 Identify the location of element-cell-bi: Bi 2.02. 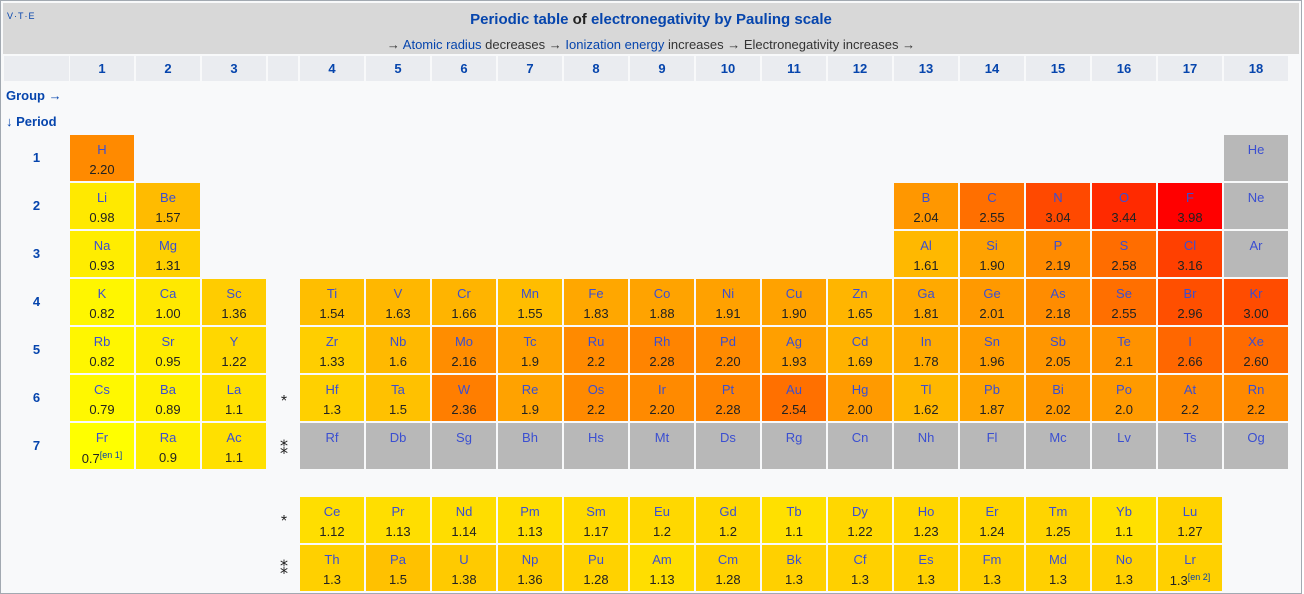
(1058, 398).